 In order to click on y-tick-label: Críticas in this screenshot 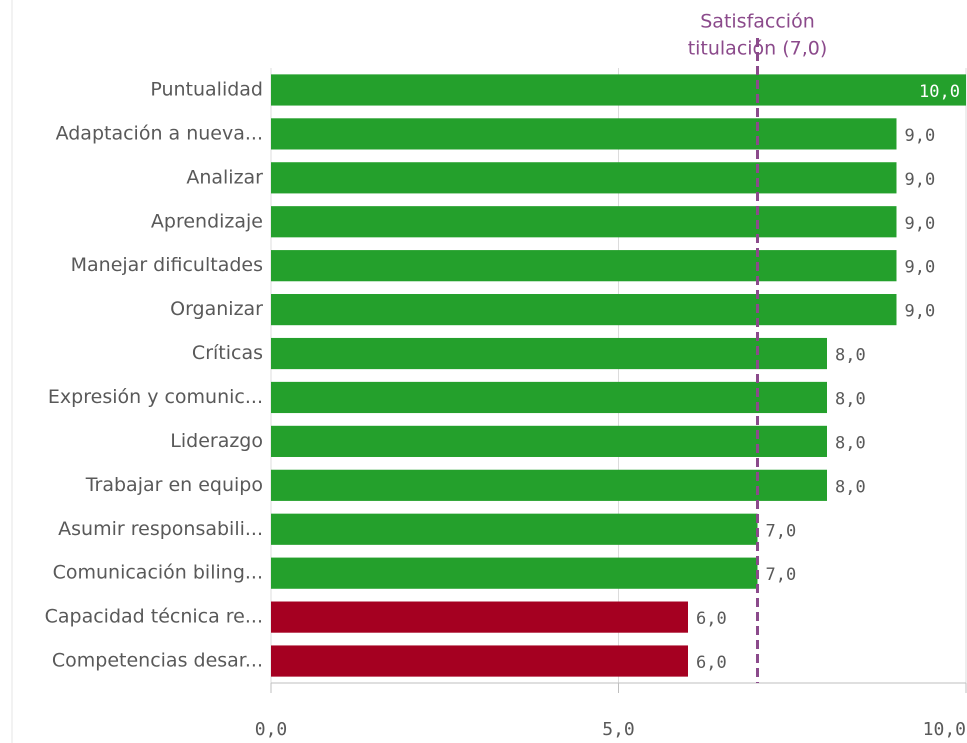, I will do `click(227, 353)`.